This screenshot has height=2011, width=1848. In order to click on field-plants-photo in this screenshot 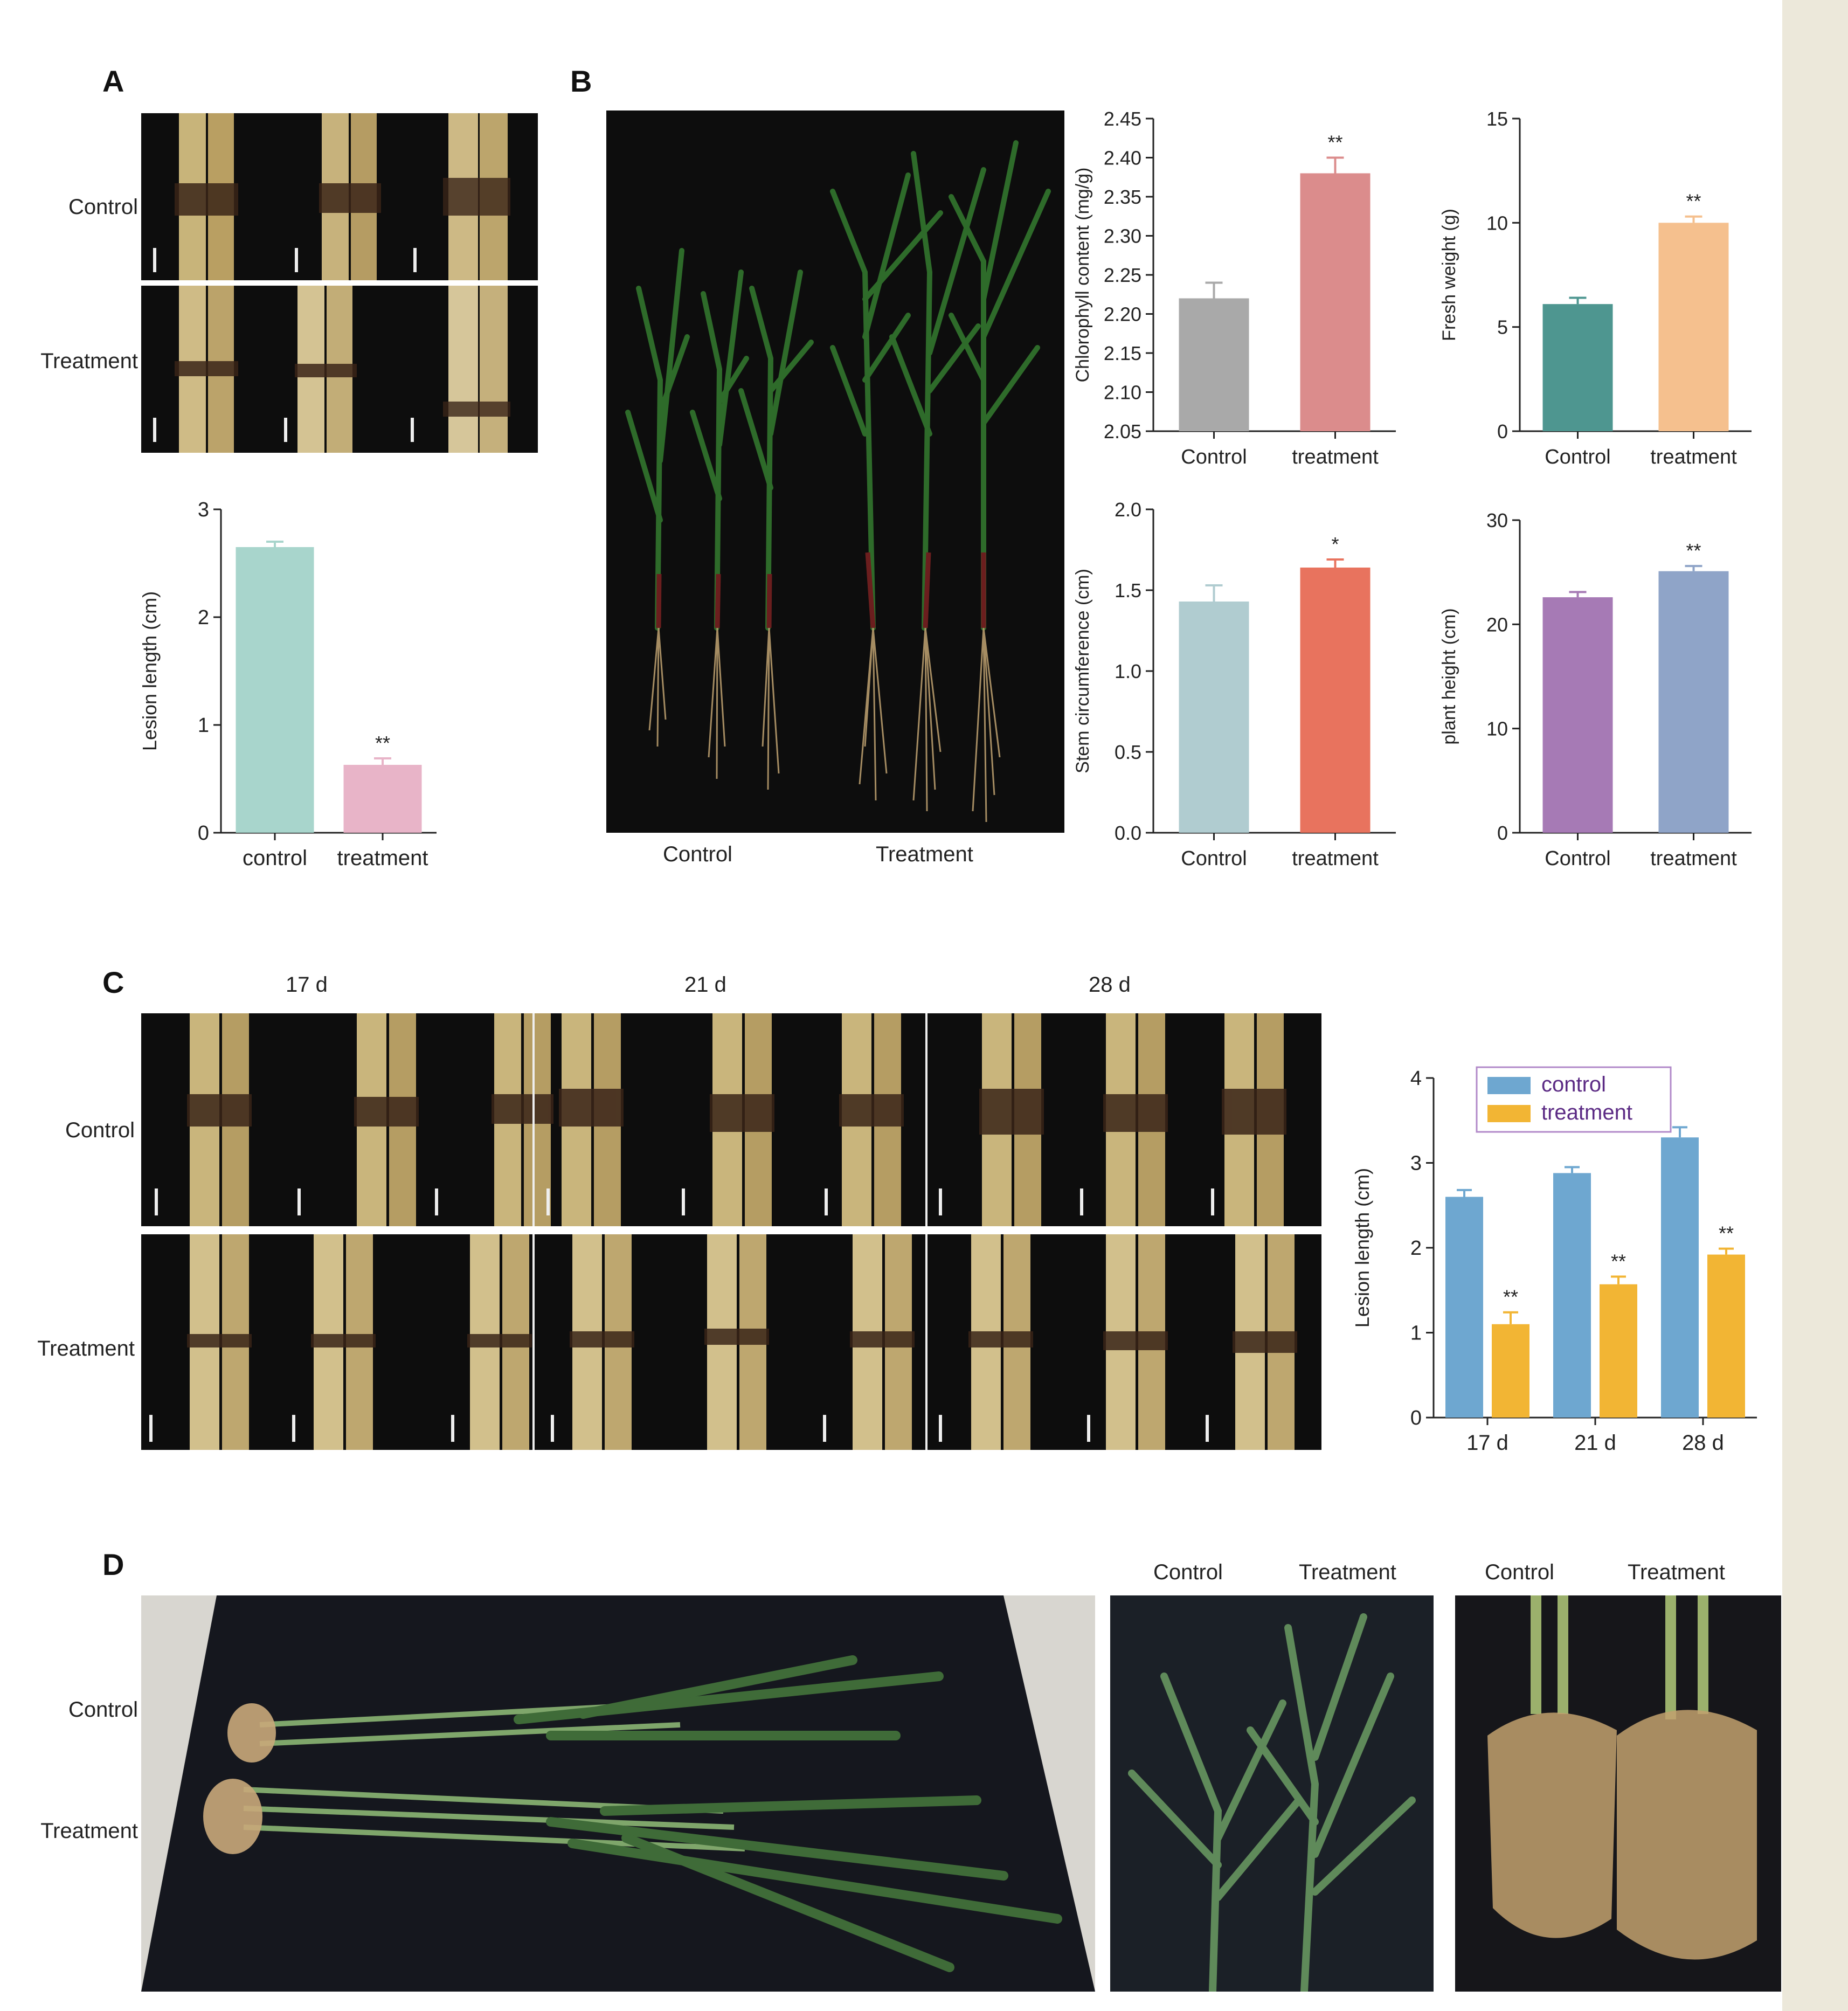, I will do `click(618, 1794)`.